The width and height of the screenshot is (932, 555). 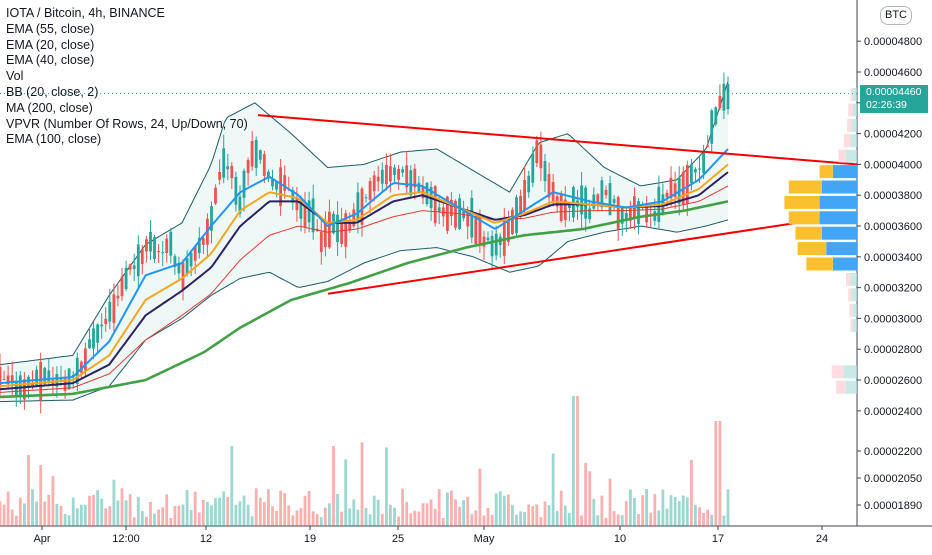 I want to click on last-price-value: 0.00004460, so click(x=894, y=92).